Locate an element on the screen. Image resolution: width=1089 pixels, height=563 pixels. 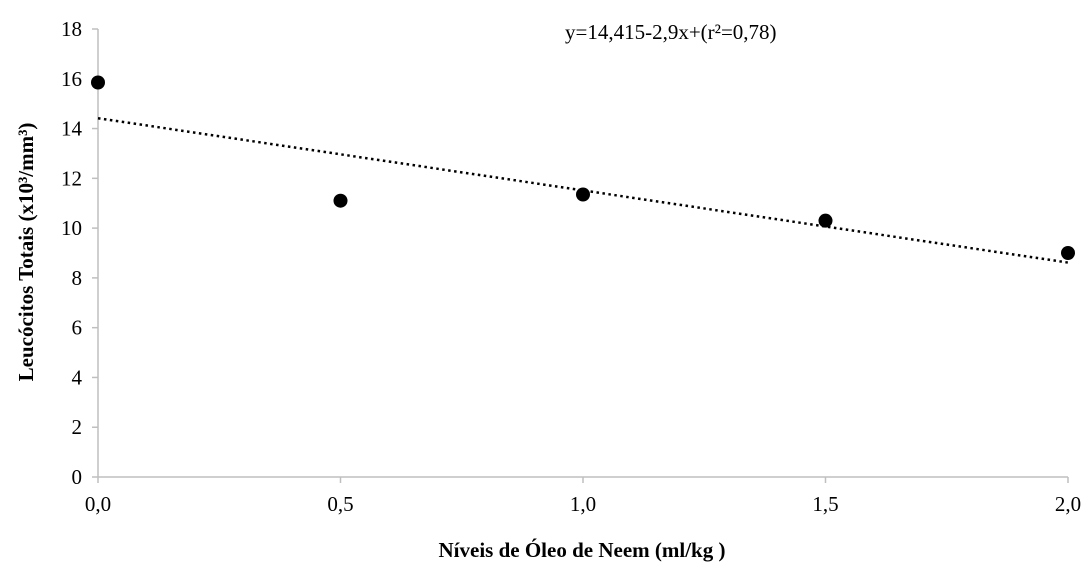
x-tick-label: 1,5 is located at coordinates (825, 504).